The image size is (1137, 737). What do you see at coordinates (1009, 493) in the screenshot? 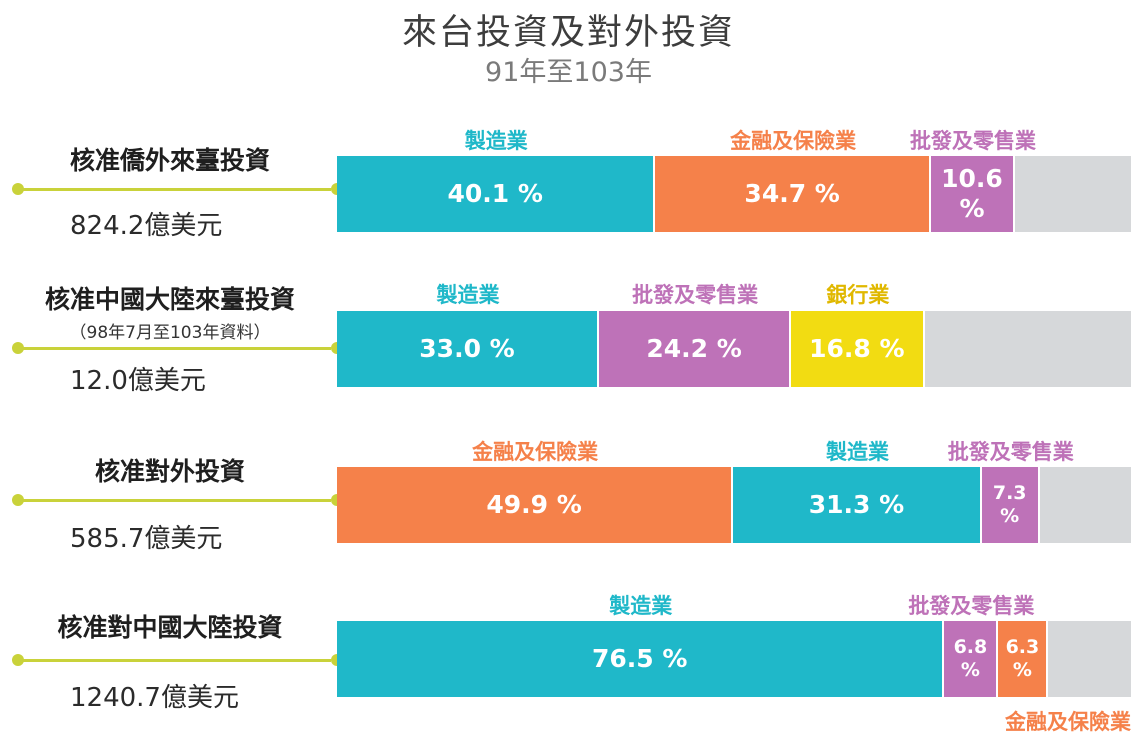
I see `bar-value-label: 7.3` at bounding box center [1009, 493].